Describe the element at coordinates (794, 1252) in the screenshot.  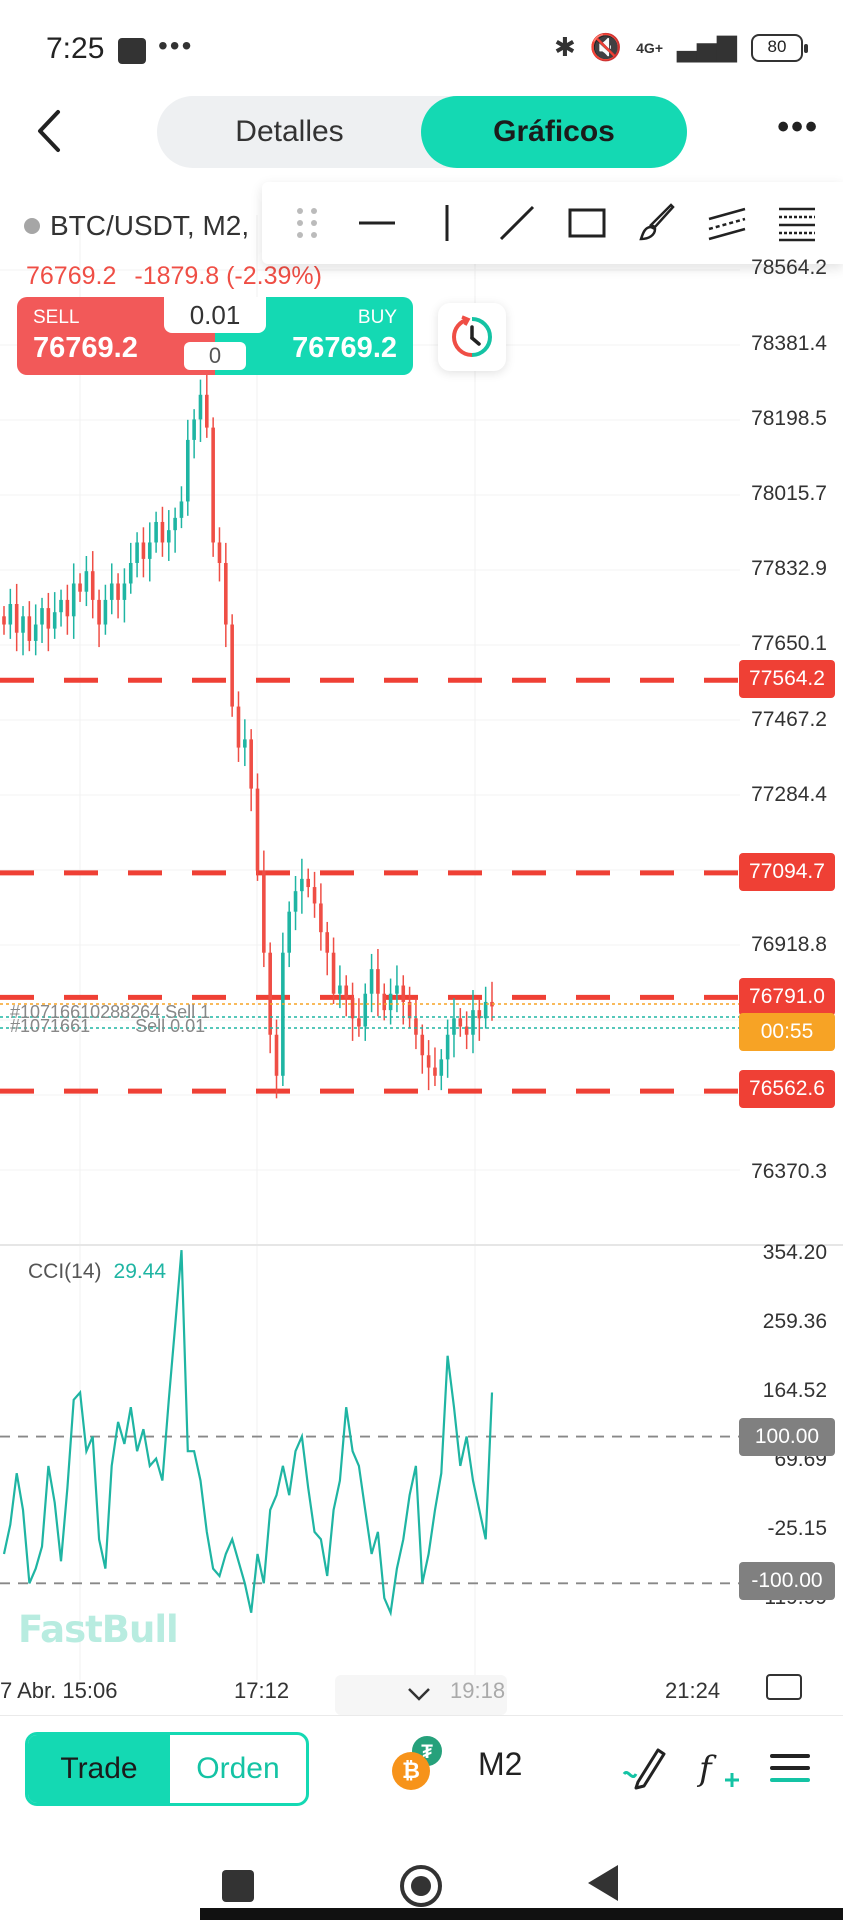
I see `indicator-axis-label: 354.20` at that location.